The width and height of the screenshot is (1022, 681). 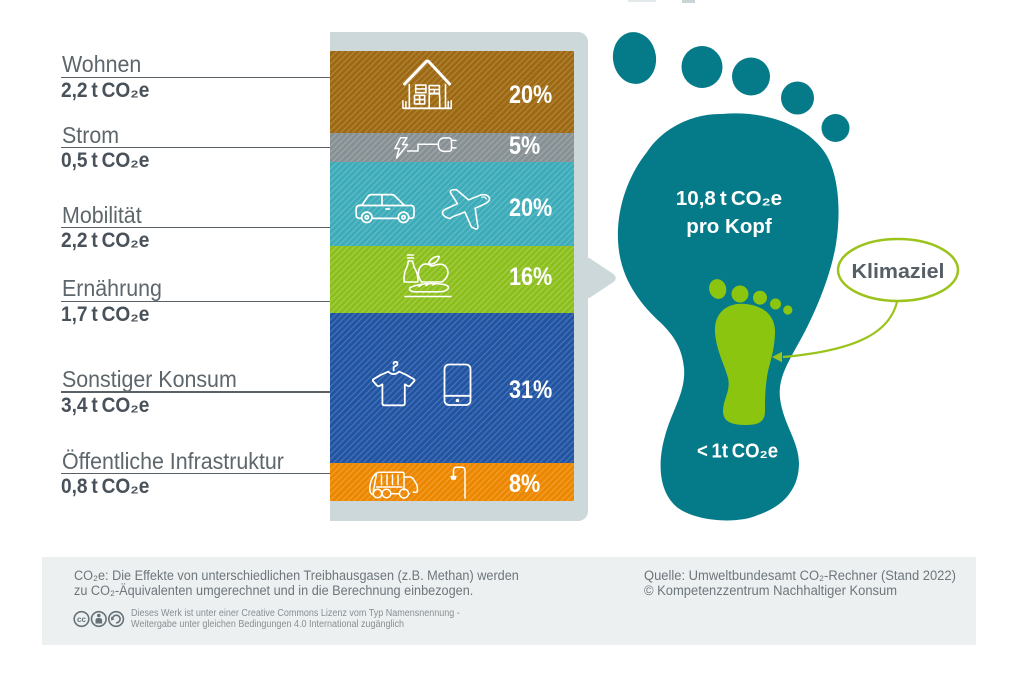 I want to click on svg-text: 10,8 t CO₂e, so click(x=729, y=198).